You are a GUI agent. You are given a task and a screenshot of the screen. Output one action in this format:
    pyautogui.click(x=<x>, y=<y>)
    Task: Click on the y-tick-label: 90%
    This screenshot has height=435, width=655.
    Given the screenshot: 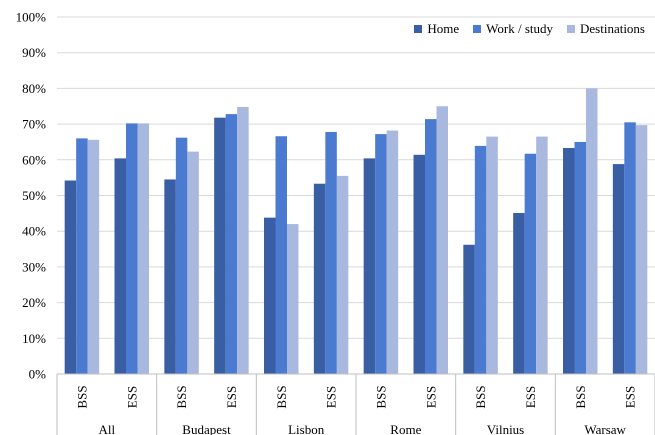 What is the action you would take?
    pyautogui.click(x=34, y=52)
    